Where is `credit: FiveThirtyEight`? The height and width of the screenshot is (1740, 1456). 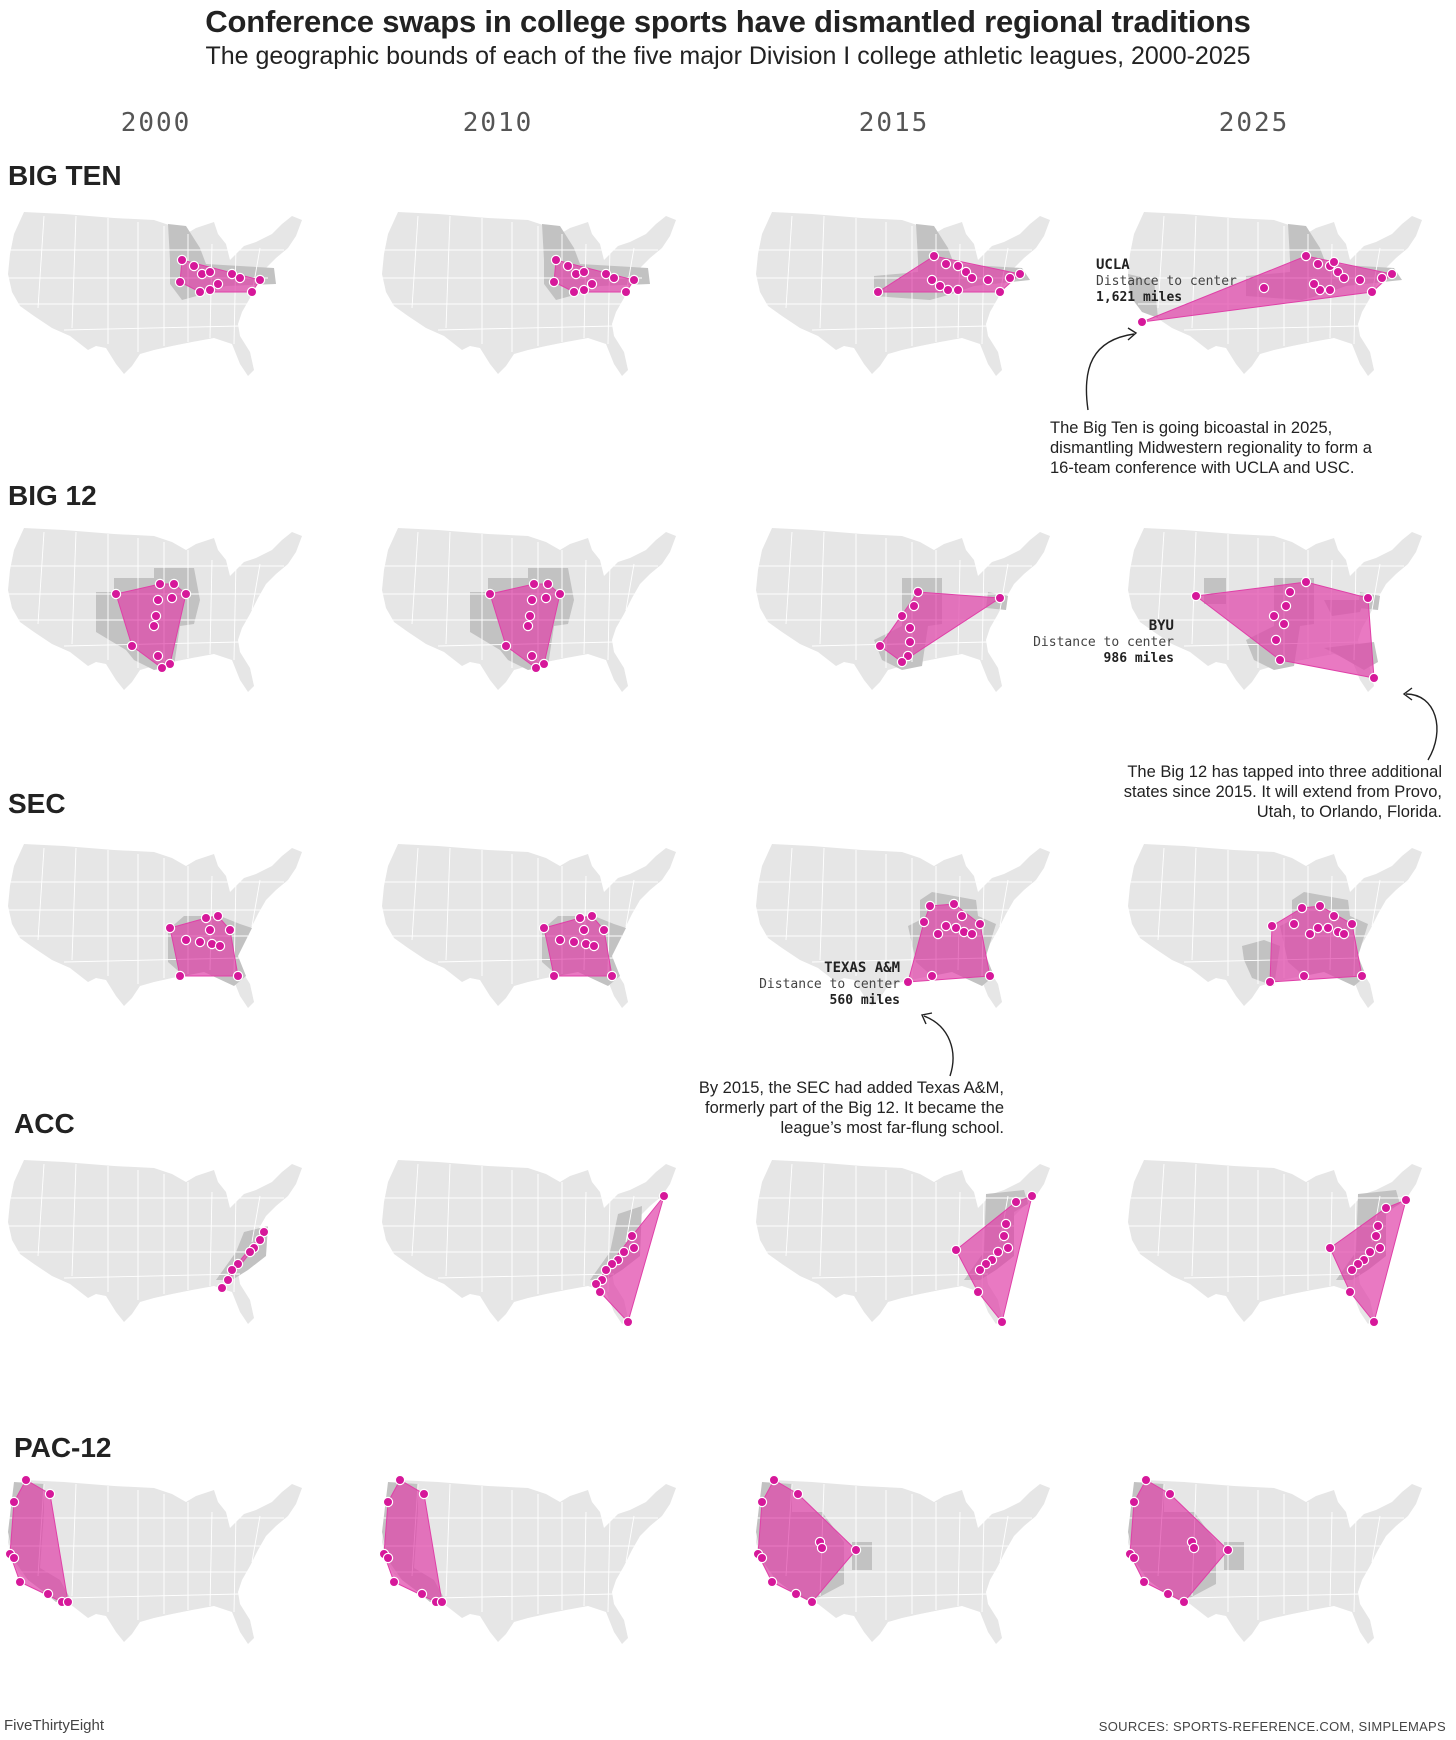 credit: FiveThirtyEight is located at coordinates (54, 1725).